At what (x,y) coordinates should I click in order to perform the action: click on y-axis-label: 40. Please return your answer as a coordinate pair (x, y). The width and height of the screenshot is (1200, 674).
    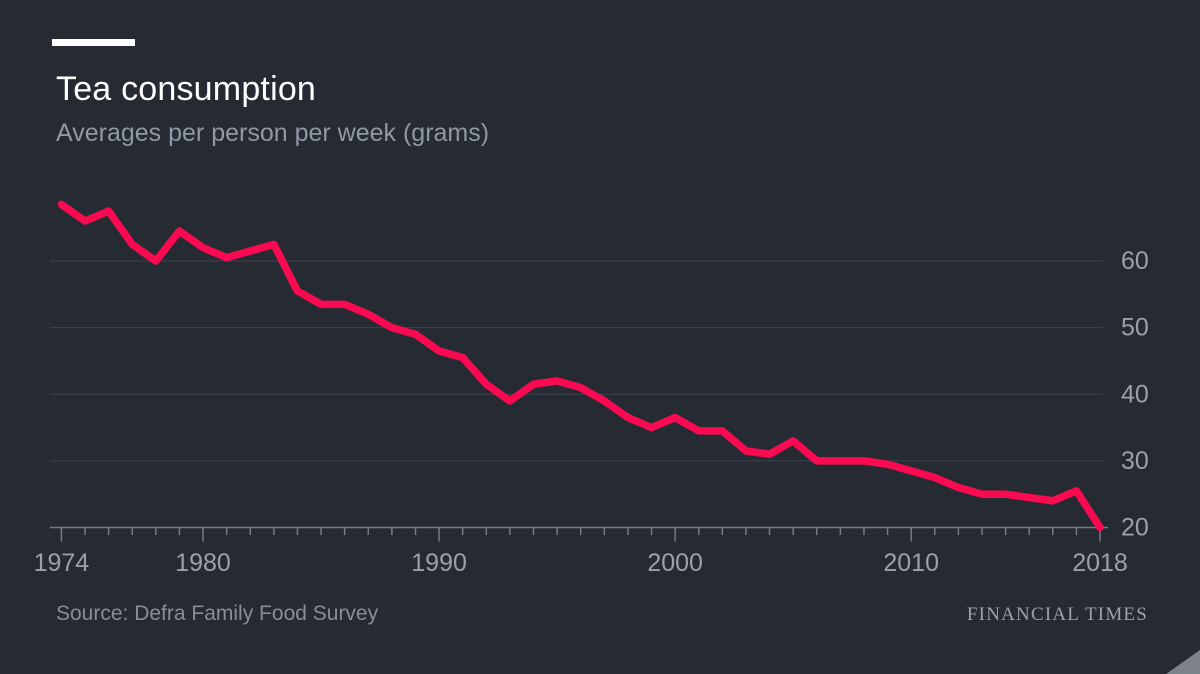
    Looking at the image, I should click on (1135, 394).